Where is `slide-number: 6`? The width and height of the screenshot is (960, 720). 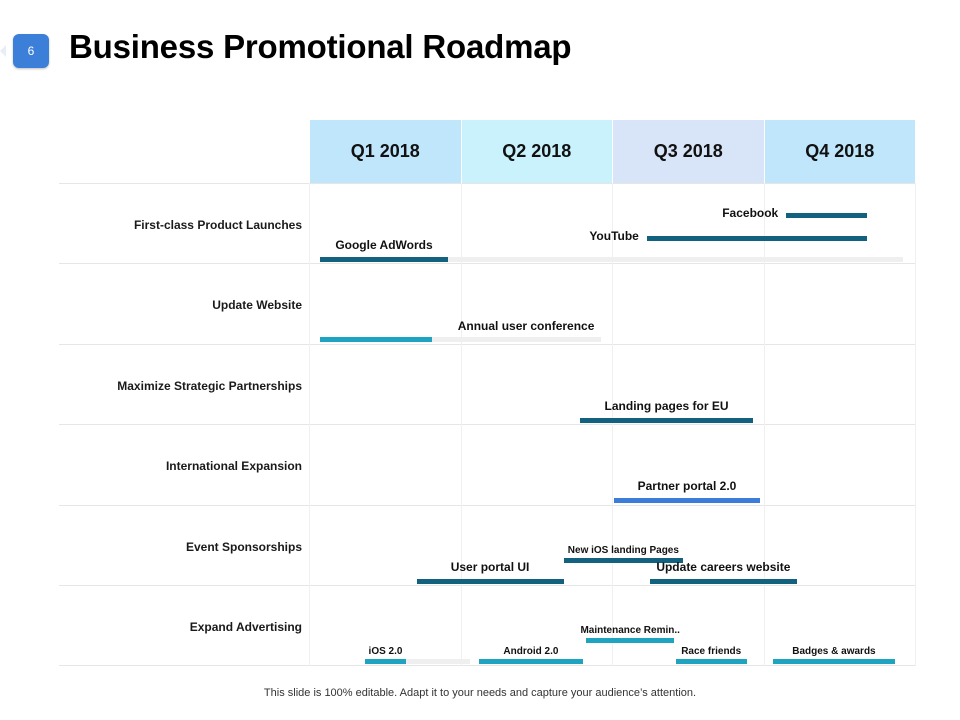
slide-number: 6 is located at coordinates (31, 51).